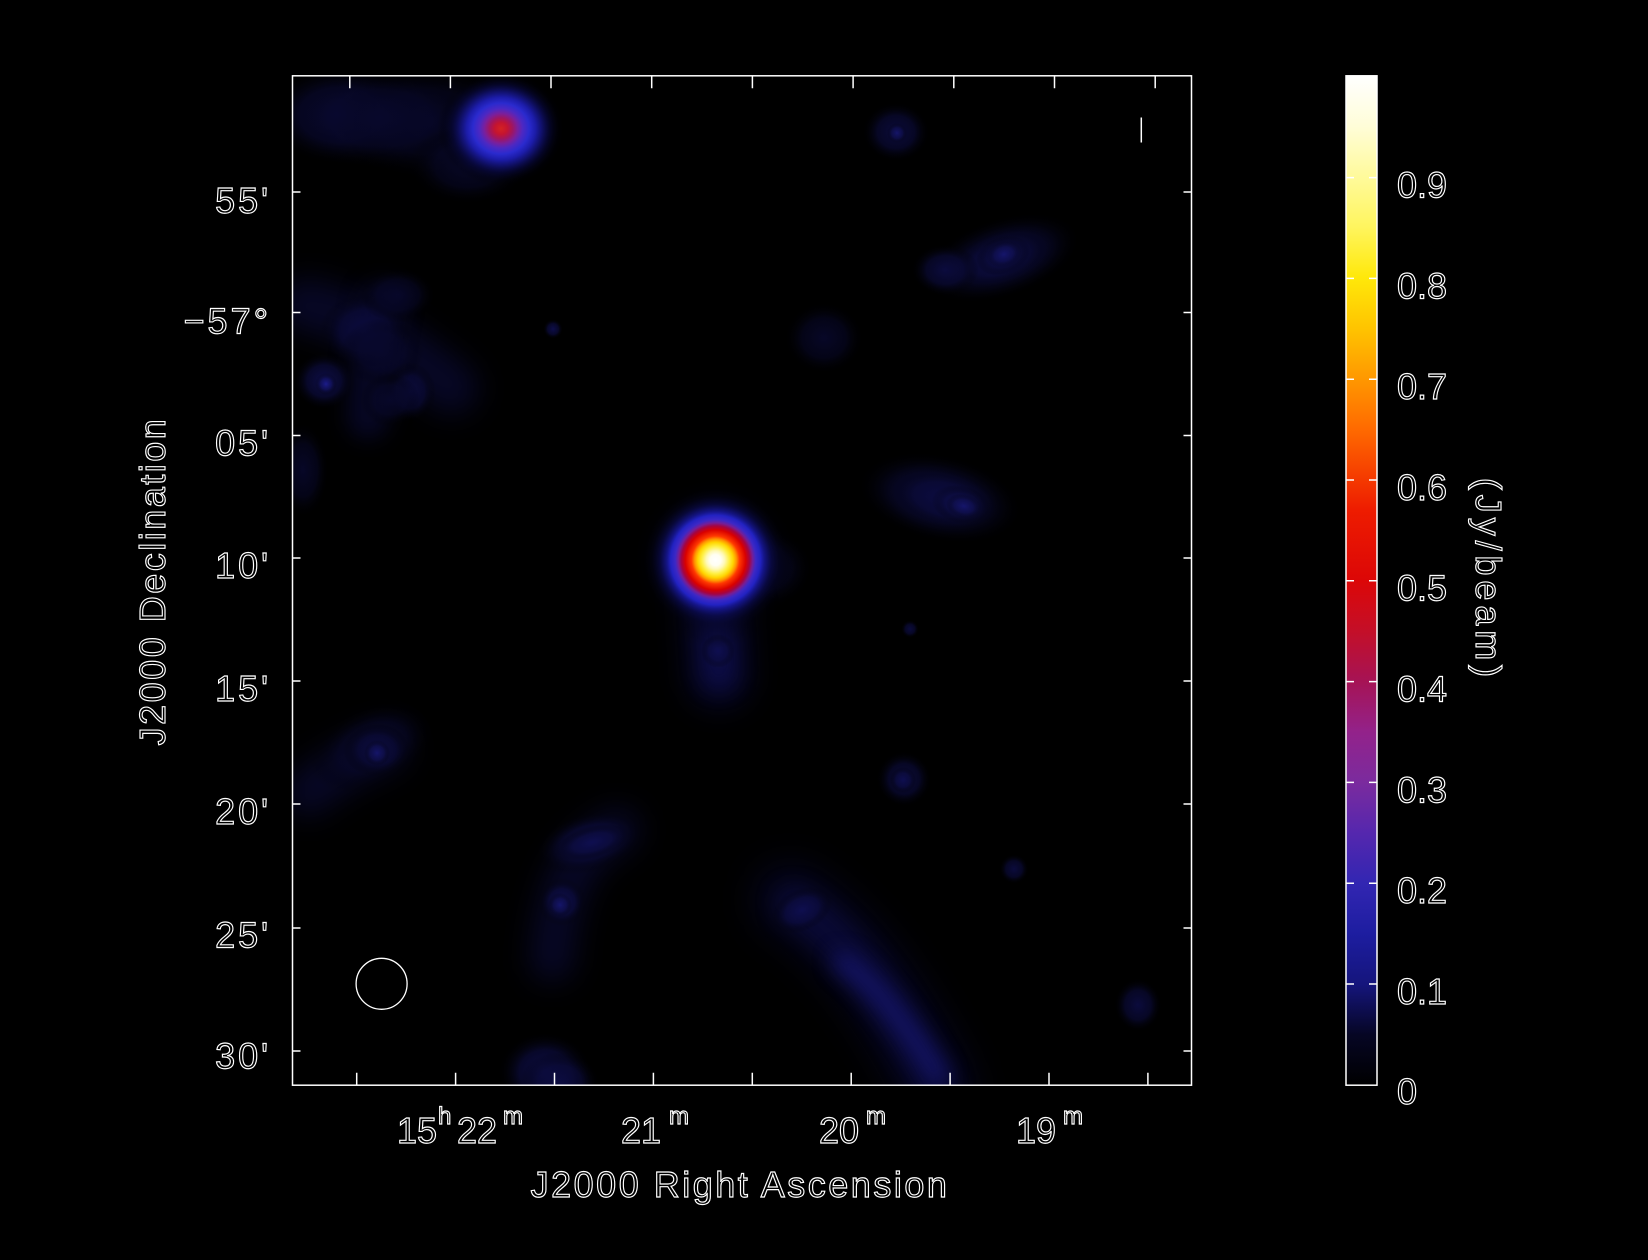  Describe the element at coordinates (417, 1130) in the screenshot. I see `svg-text: 15` at that location.